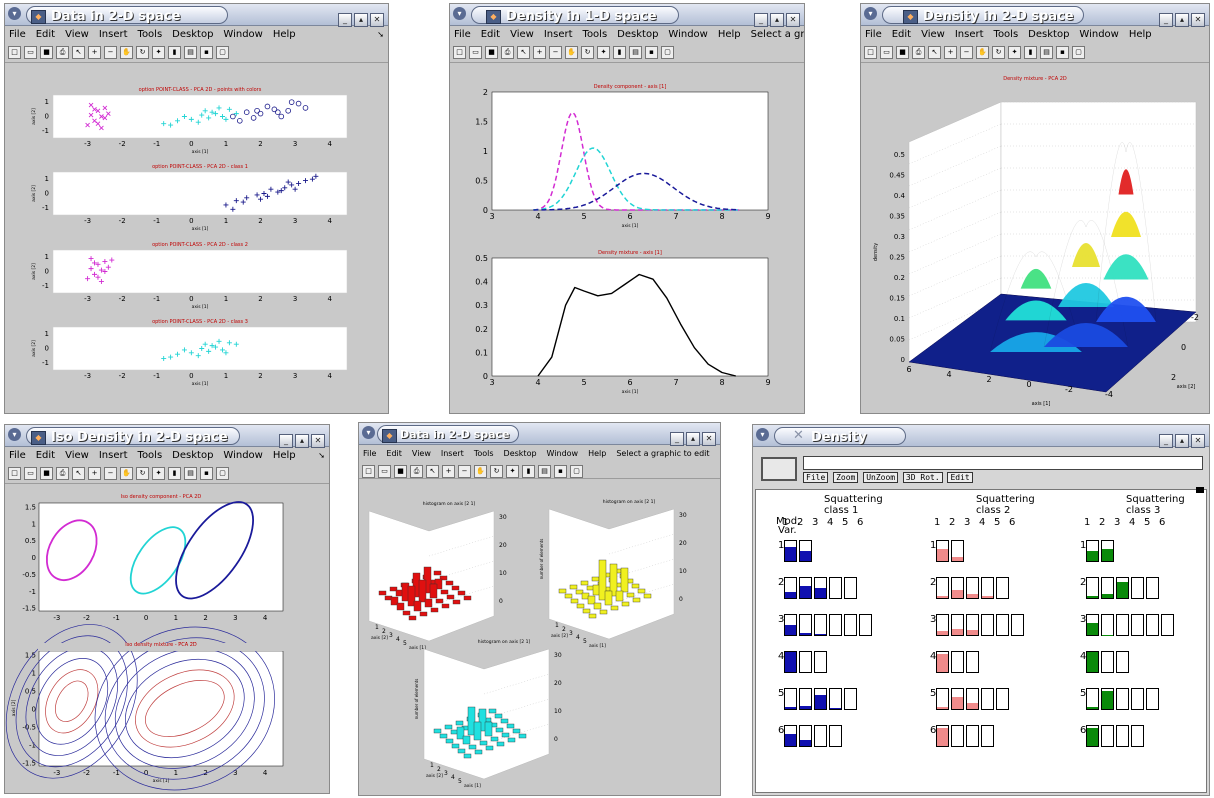 The width and height of the screenshot is (1214, 798). Describe the element at coordinates (167, 436) in the screenshot. I see `titlebar: ▾ ◆ Iso Density in 2-D space _ ▴ ✕` at that location.